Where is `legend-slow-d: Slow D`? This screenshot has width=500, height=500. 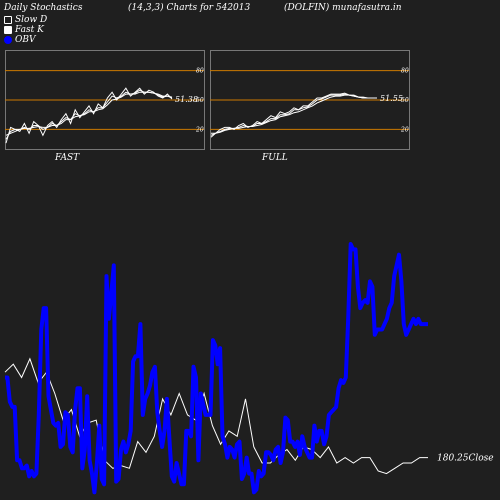 legend-slow-d: Slow D is located at coordinates (25, 20).